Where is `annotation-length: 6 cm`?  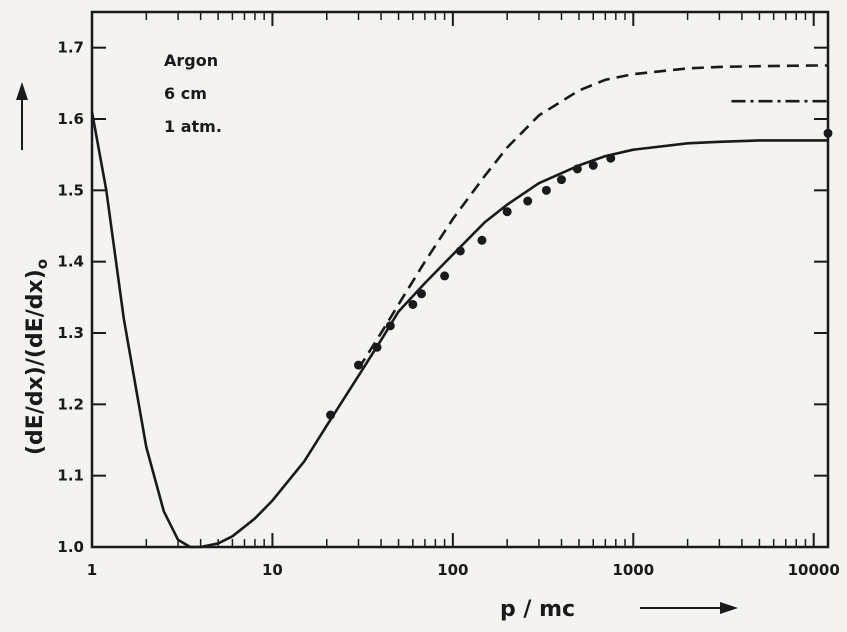 annotation-length: 6 cm is located at coordinates (185, 93).